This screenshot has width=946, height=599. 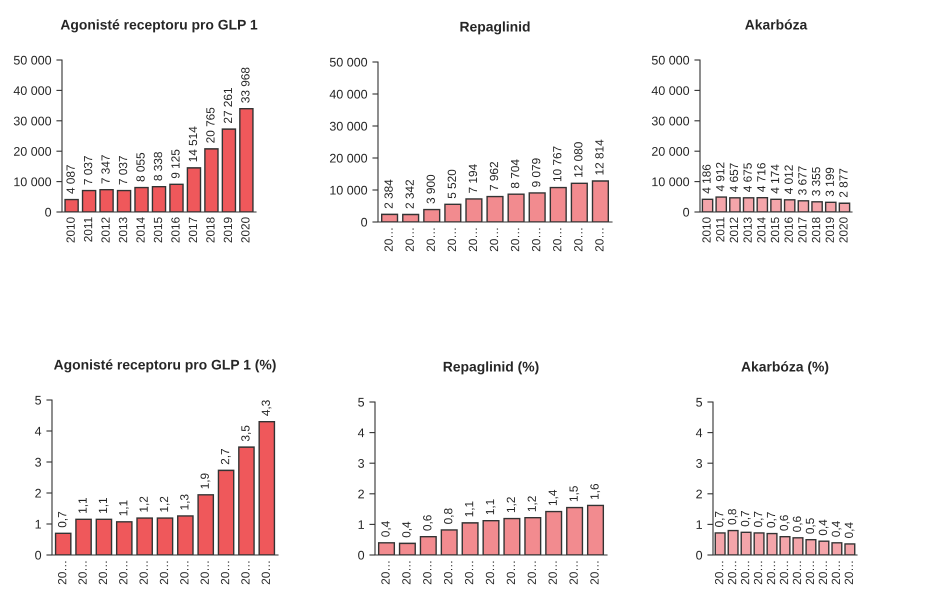 What do you see at coordinates (165, 365) in the screenshot?
I see `chart-title: Agonisté receptoru pro GLP 1 (%)` at bounding box center [165, 365].